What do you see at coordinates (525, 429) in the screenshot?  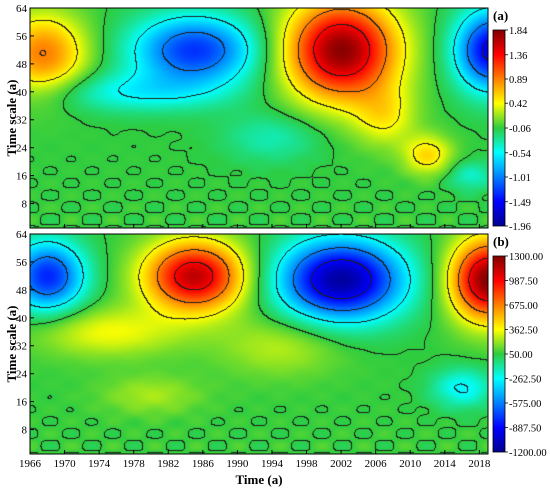 I see `colorbar-label-b: -887.50` at bounding box center [525, 429].